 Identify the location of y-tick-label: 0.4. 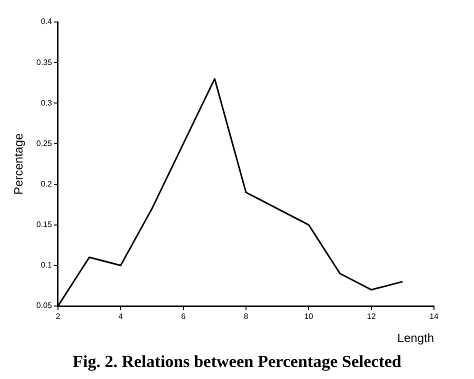
(46, 21).